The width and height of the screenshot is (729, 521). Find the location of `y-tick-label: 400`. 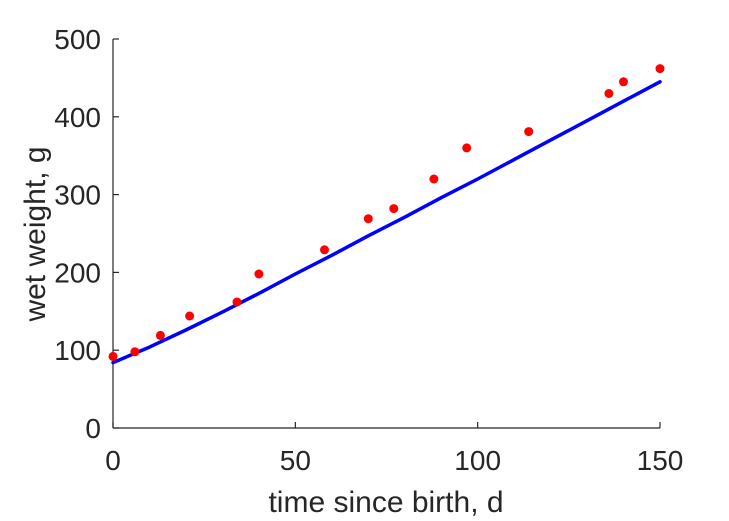

y-tick-label: 400 is located at coordinates (77, 117).